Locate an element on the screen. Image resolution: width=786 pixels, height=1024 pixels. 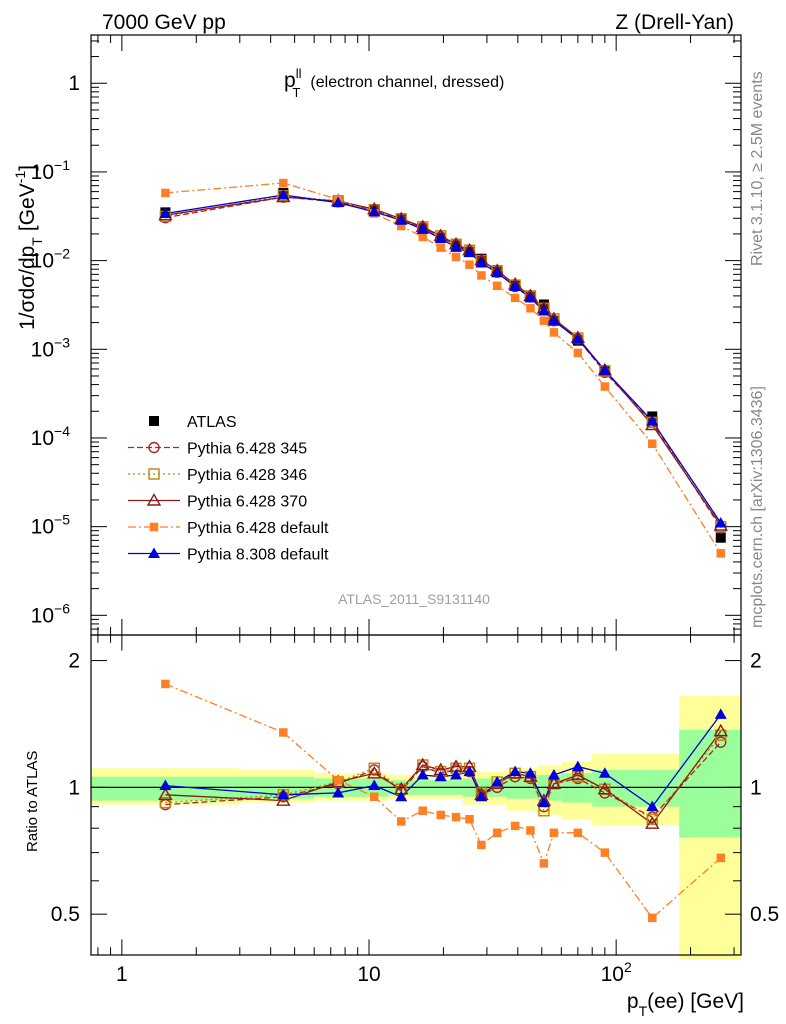
y-tick-label-sup: −6 is located at coordinates (62, 608).